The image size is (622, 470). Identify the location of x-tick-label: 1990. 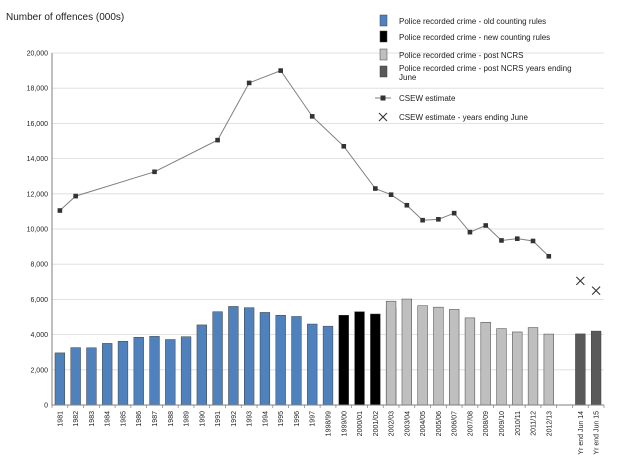
(202, 419).